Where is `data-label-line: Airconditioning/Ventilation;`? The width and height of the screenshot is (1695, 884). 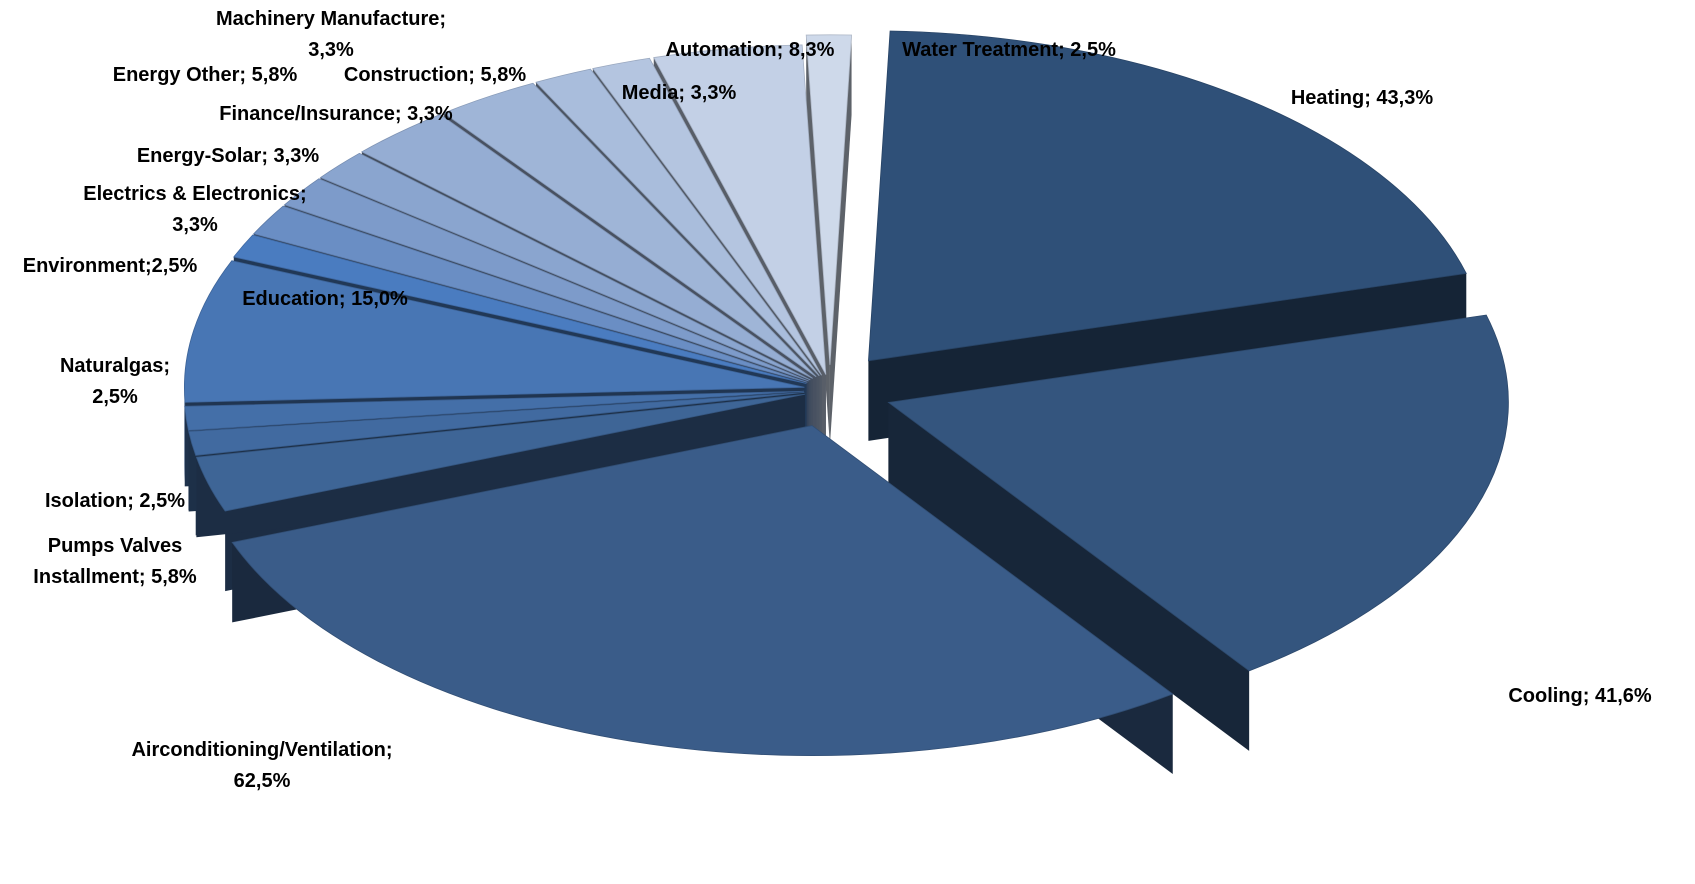
data-label-line: Airconditioning/Ventilation; is located at coordinates (261, 750).